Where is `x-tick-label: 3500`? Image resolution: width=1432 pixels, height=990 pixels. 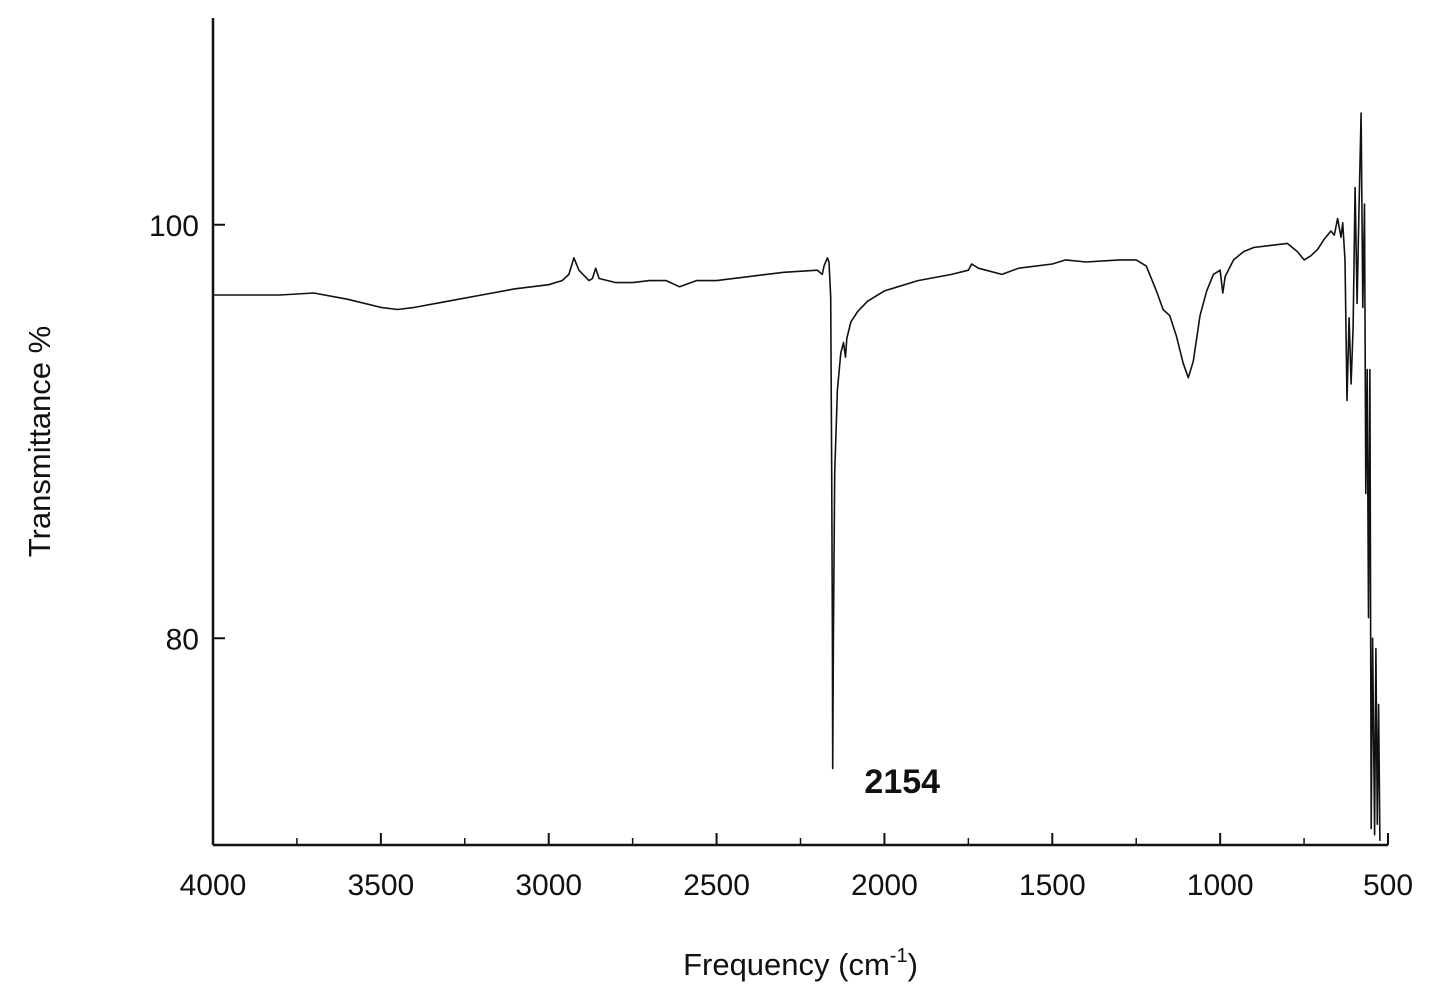 x-tick-label: 3500 is located at coordinates (380, 885).